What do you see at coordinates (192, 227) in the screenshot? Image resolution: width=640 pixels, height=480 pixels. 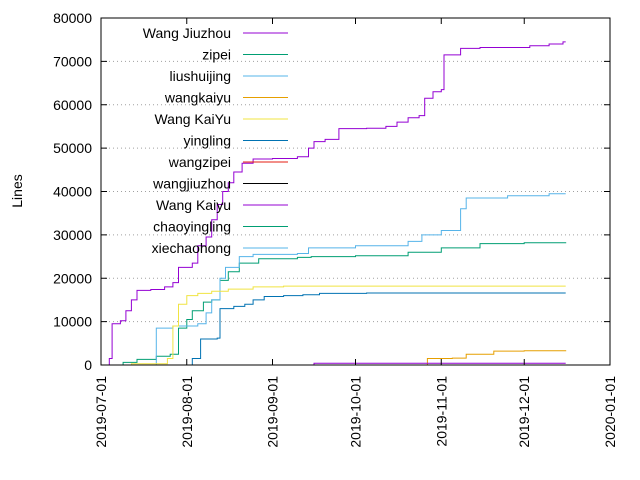 I see `legend-label: chaoyingling` at bounding box center [192, 227].